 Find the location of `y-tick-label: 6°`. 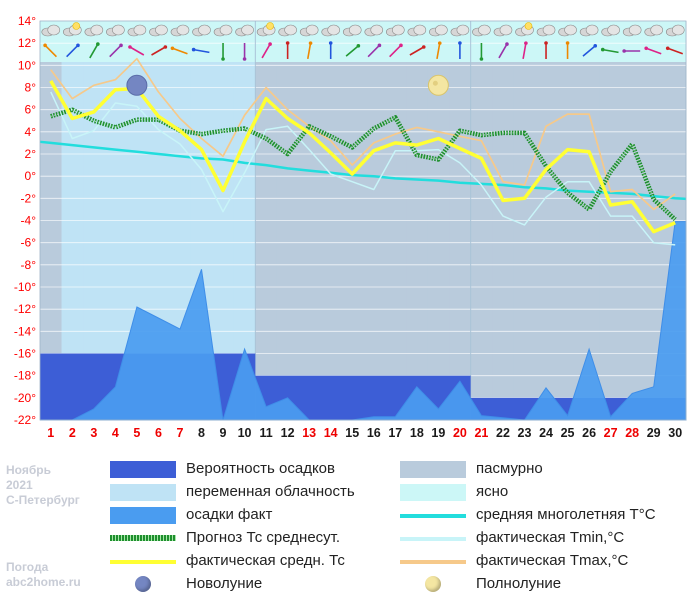

y-tick-label: 6° is located at coordinates (31, 110).